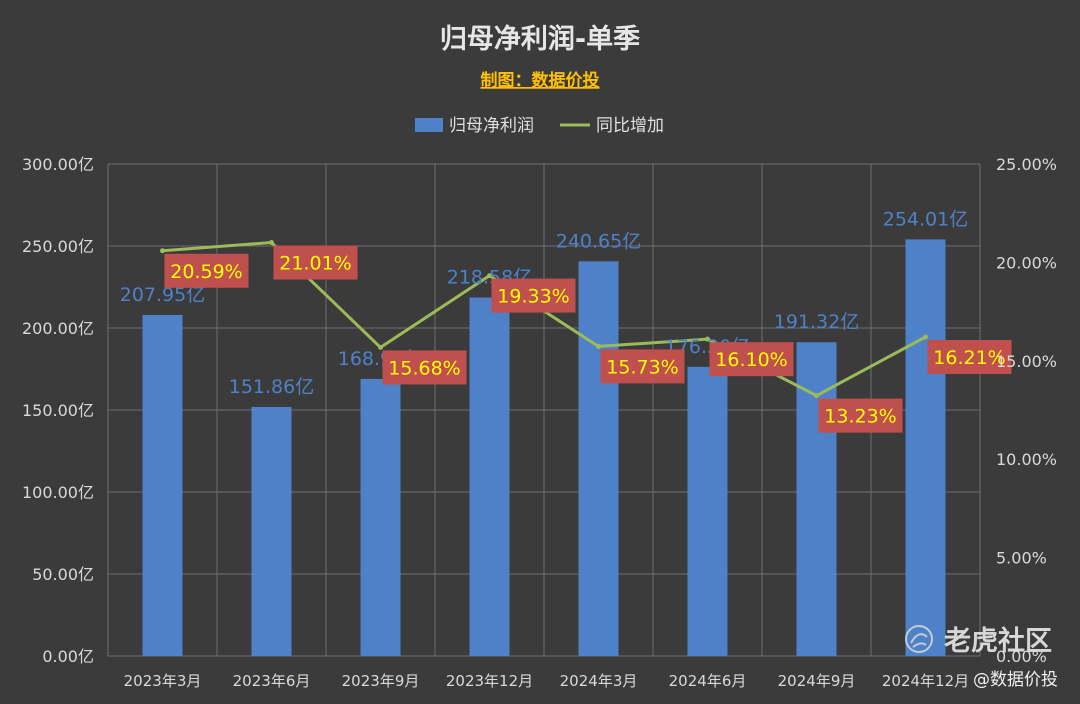 The height and width of the screenshot is (704, 1080). I want to click on y-right-tick-label: 15.00%, so click(1026, 361).